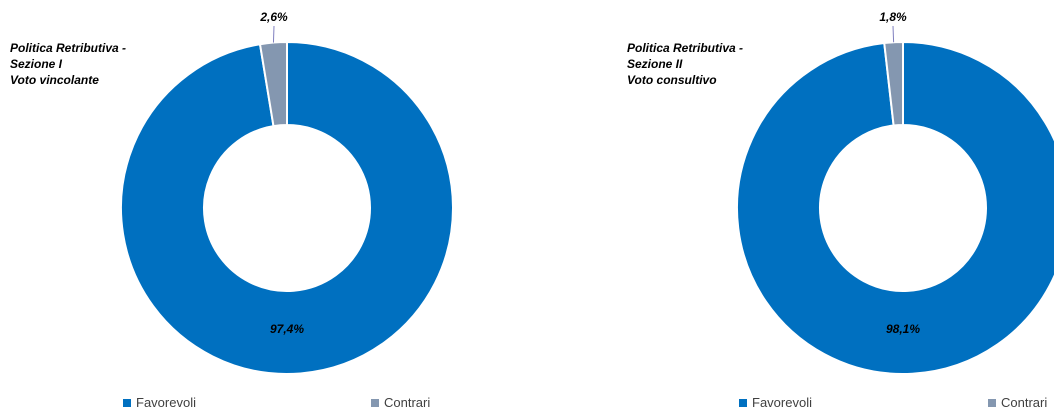 Image resolution: width=1054 pixels, height=412 pixels. I want to click on chart-1-legend-contrari: Contrari, so click(400, 402).